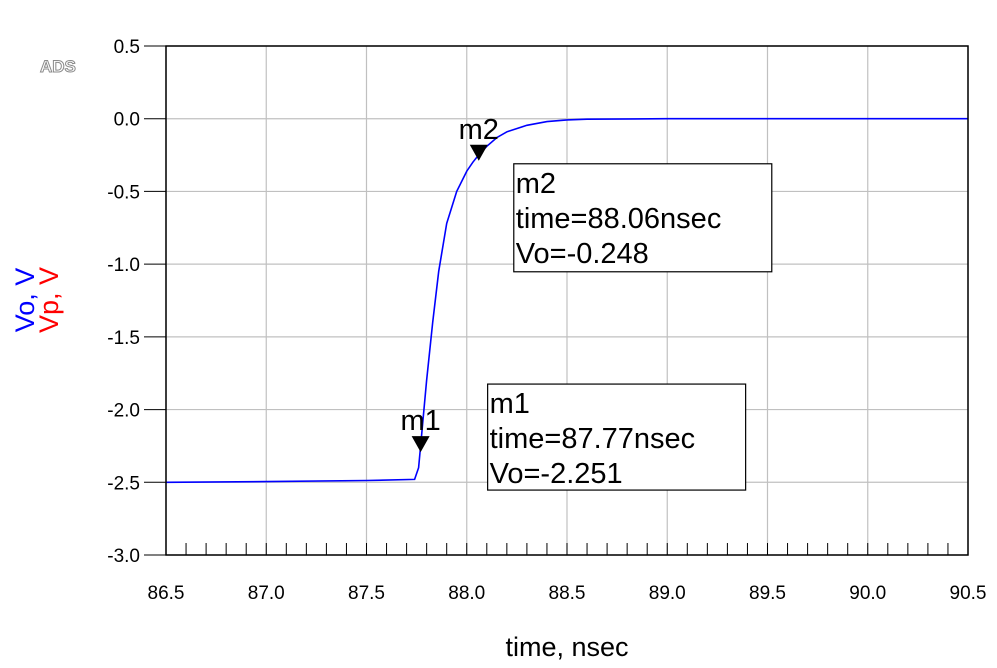  I want to click on y-tick-label: 0.0, so click(127, 120).